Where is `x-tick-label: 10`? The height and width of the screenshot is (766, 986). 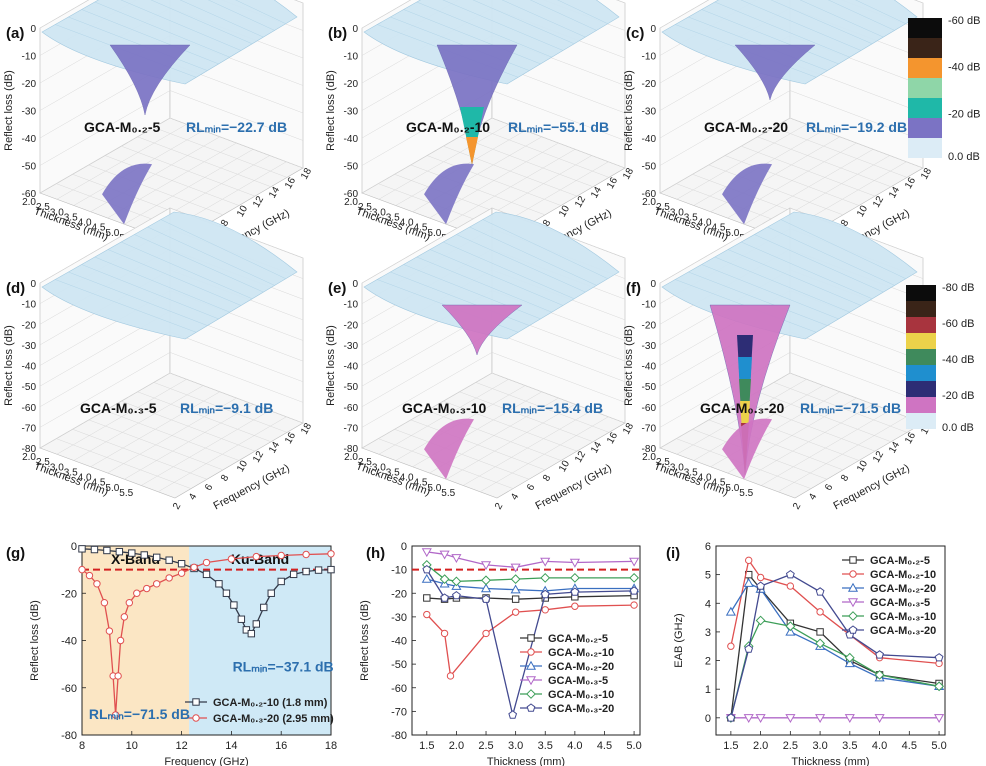 x-tick-label: 10 is located at coordinates (132, 746).